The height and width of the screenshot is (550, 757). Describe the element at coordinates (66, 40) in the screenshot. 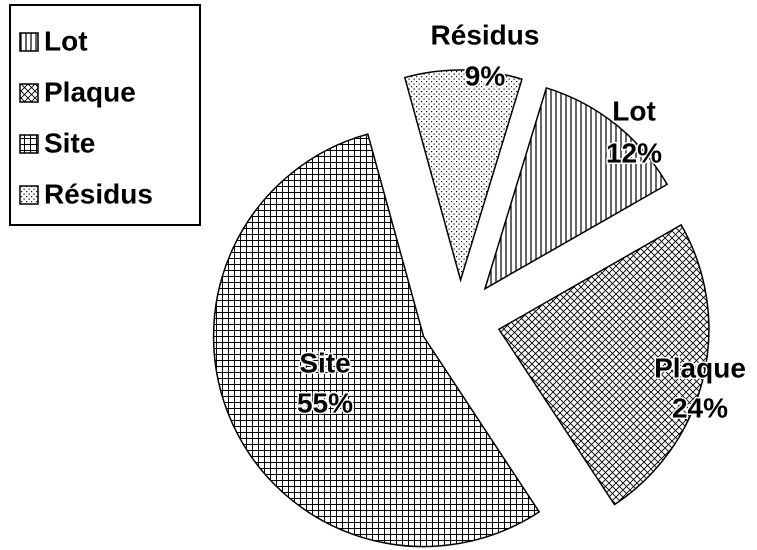

I see `legend-label: Lot` at that location.